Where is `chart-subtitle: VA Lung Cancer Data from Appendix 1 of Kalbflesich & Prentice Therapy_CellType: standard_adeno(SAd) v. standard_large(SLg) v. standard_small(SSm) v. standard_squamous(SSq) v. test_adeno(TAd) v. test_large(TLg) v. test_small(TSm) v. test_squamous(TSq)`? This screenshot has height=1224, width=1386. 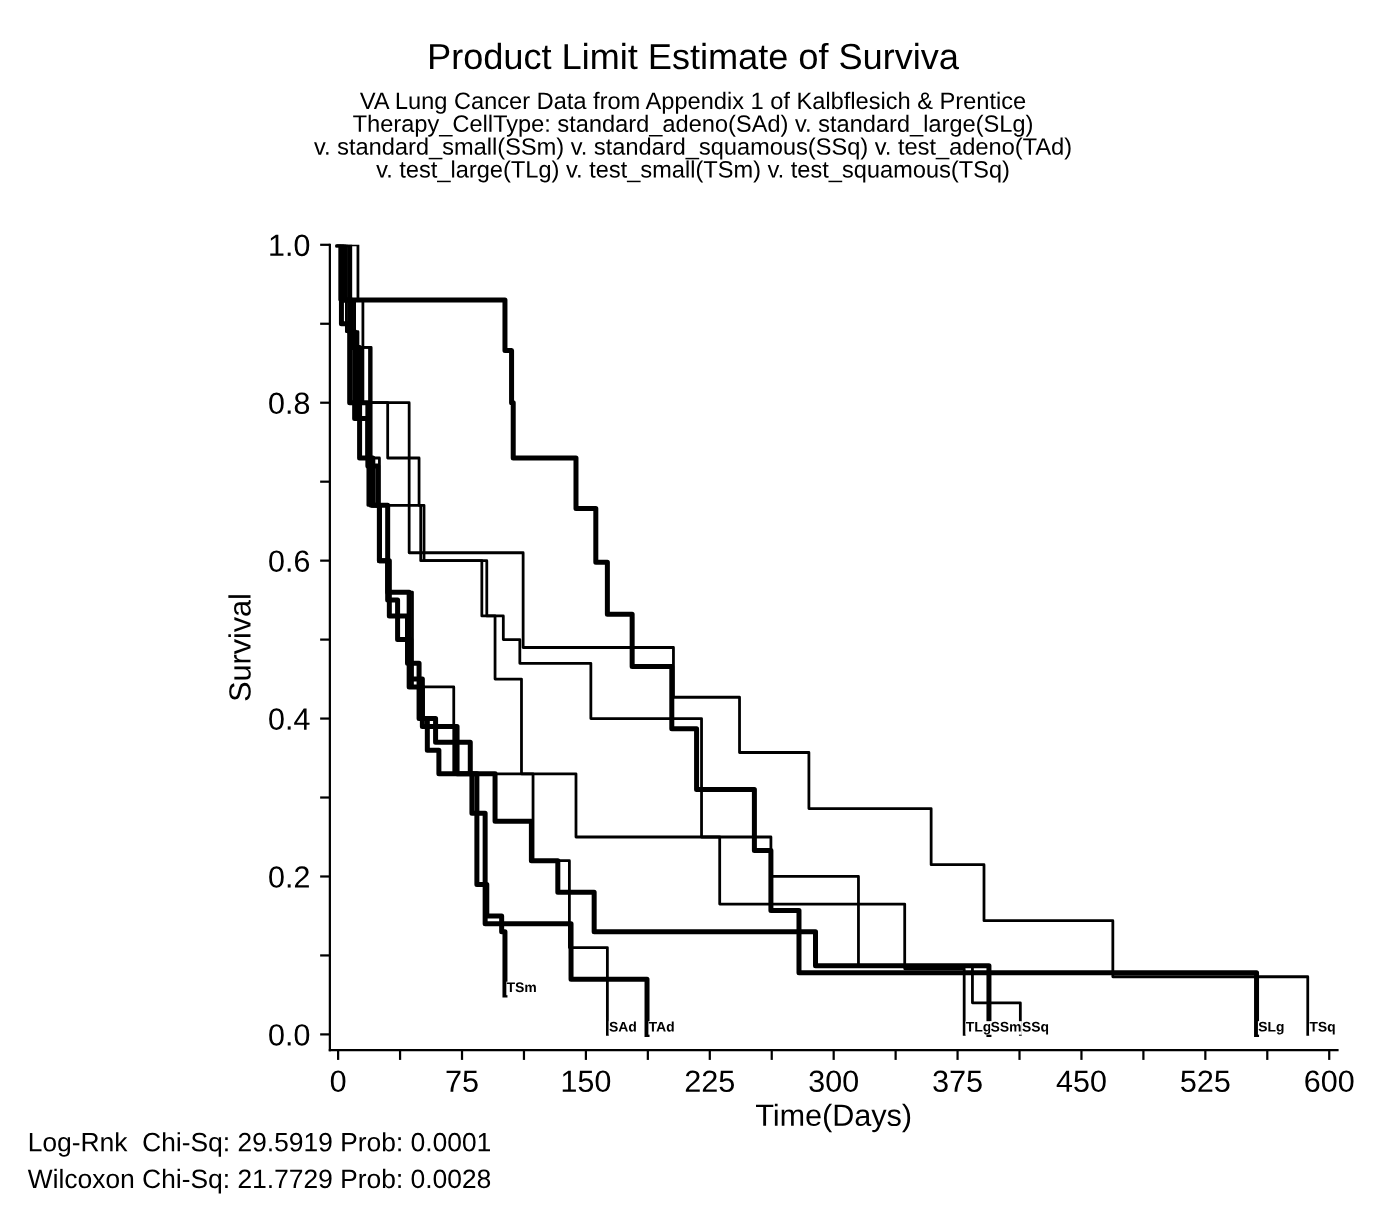 chart-subtitle: VA Lung Cancer Data from Appendix 1 of Kalbflesich & Prentice Therapy_CellType: standard_adeno(SAd) v. standard_large(SLg) v. standard_small(SSm) v. standard_squamous(SSq) v. test_adeno(TAd) v. test_large(TLg) v. test_small(TSm) v. test_squamous(TSq) is located at coordinates (692, 137).